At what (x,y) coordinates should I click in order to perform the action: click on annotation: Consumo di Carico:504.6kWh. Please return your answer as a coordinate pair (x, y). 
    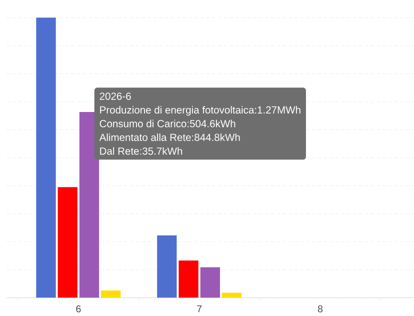
    Looking at the image, I should click on (168, 124).